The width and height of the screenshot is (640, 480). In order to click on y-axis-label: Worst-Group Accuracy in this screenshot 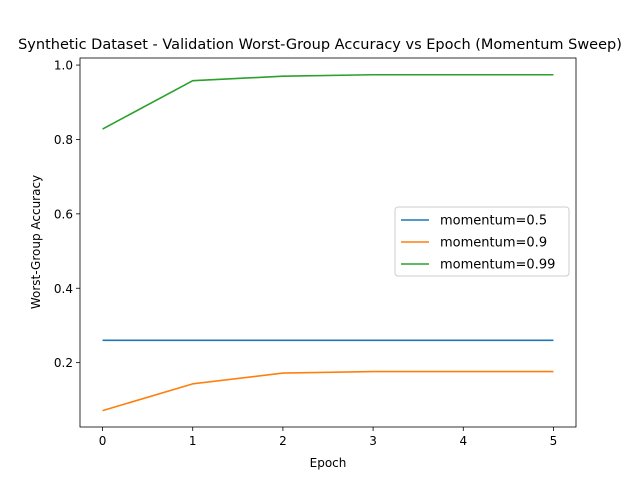, I will do `click(36, 242)`.